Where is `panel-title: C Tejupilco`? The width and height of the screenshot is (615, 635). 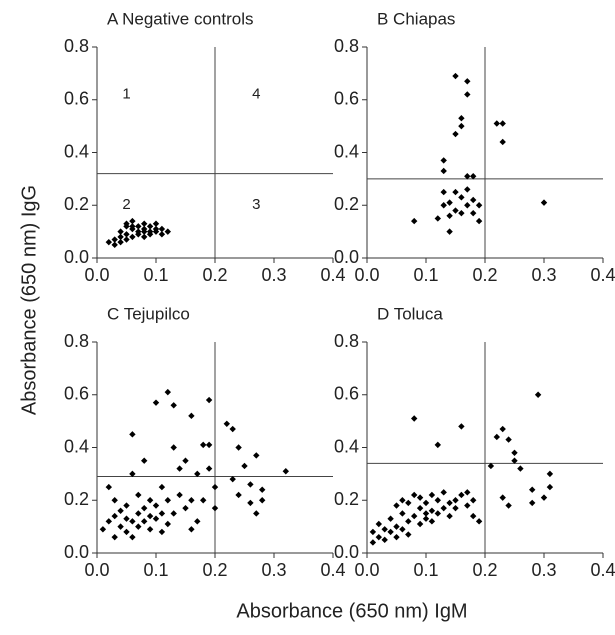
panel-title: C Tejupilco is located at coordinates (148, 313).